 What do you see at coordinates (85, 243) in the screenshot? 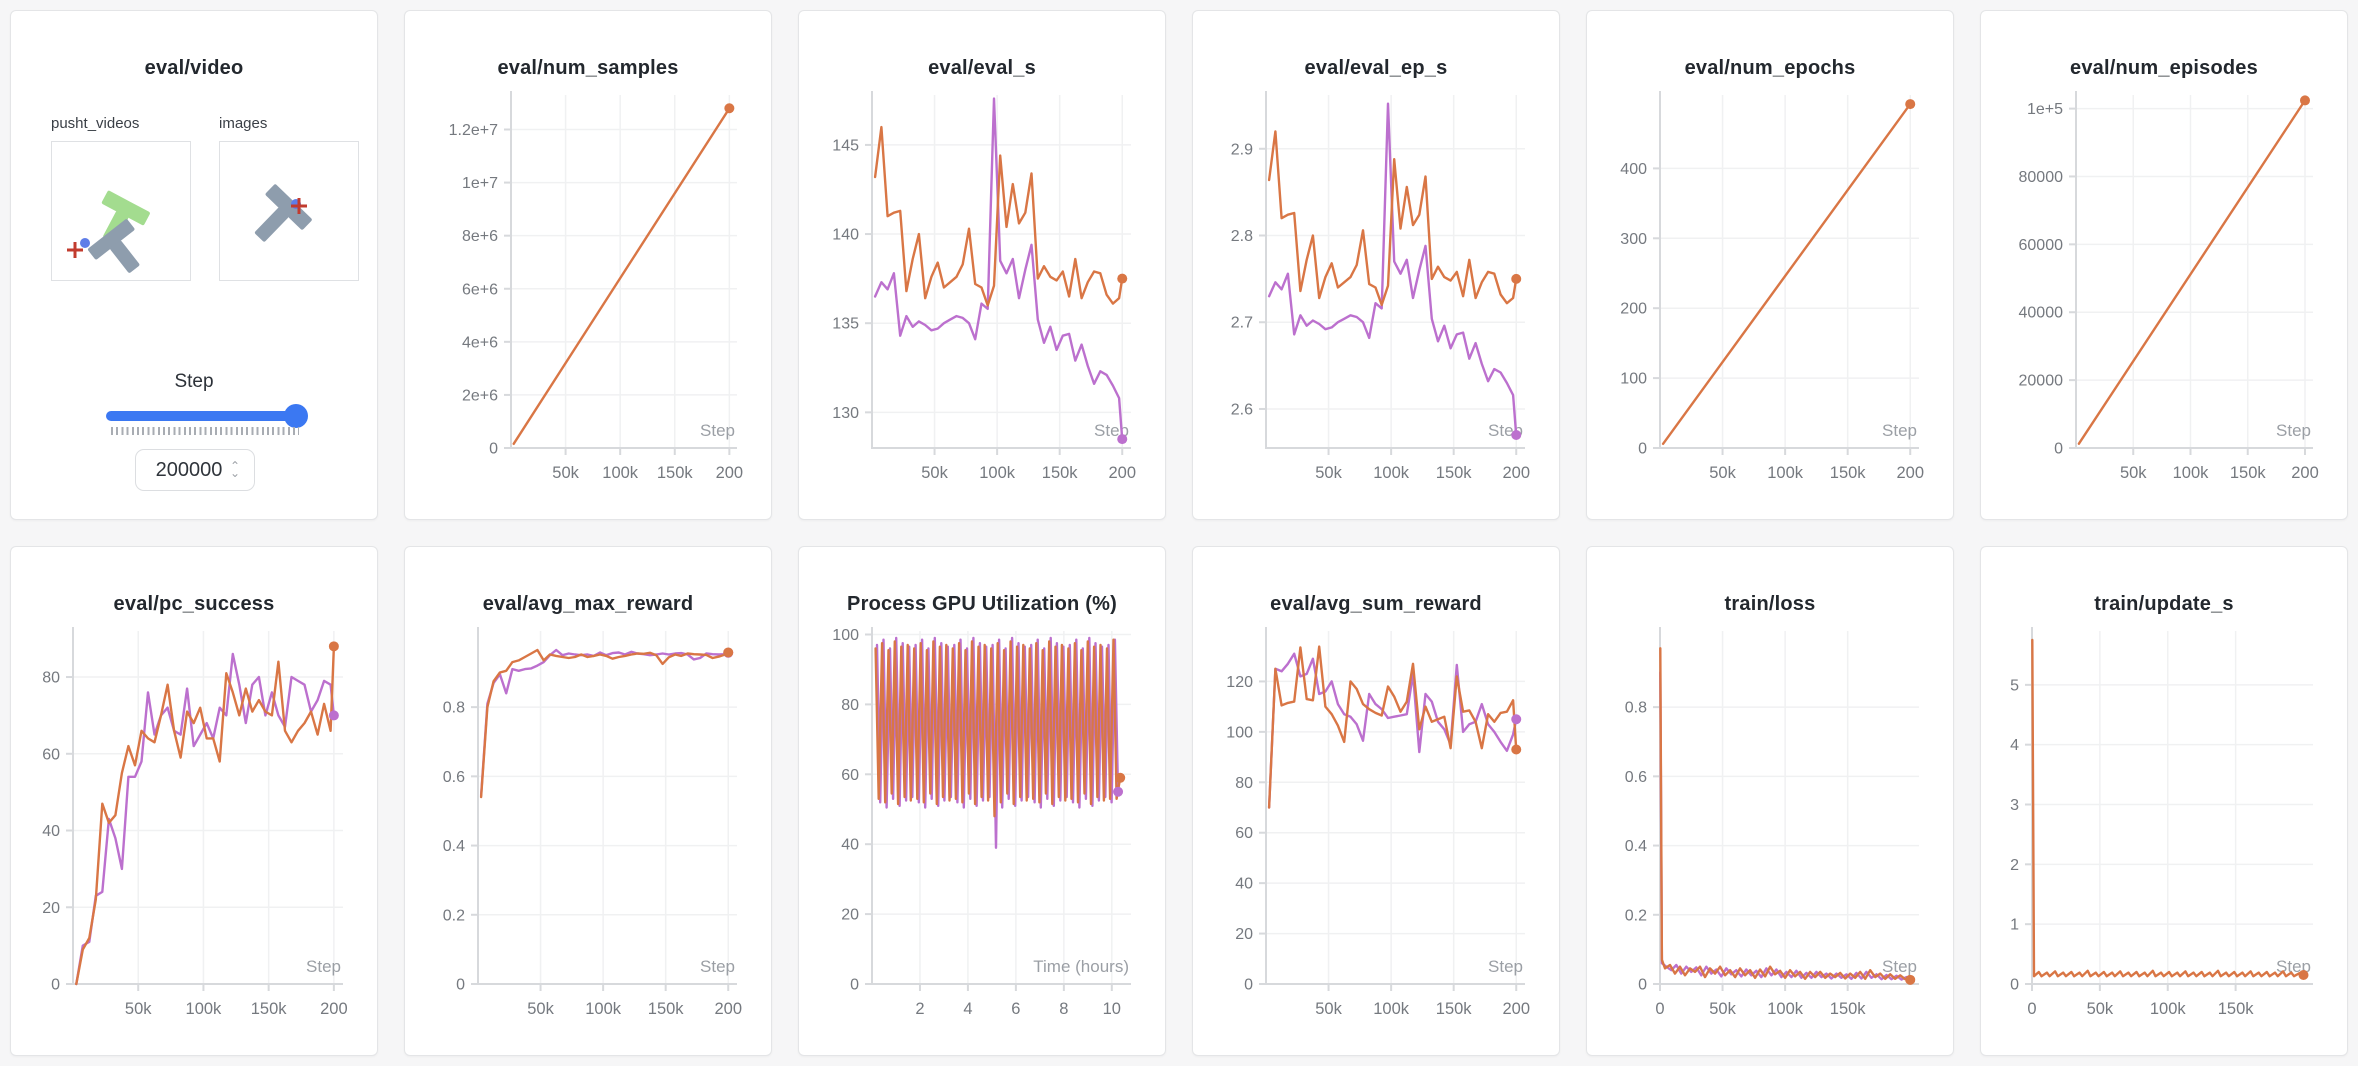
I see `agent-dot` at bounding box center [85, 243].